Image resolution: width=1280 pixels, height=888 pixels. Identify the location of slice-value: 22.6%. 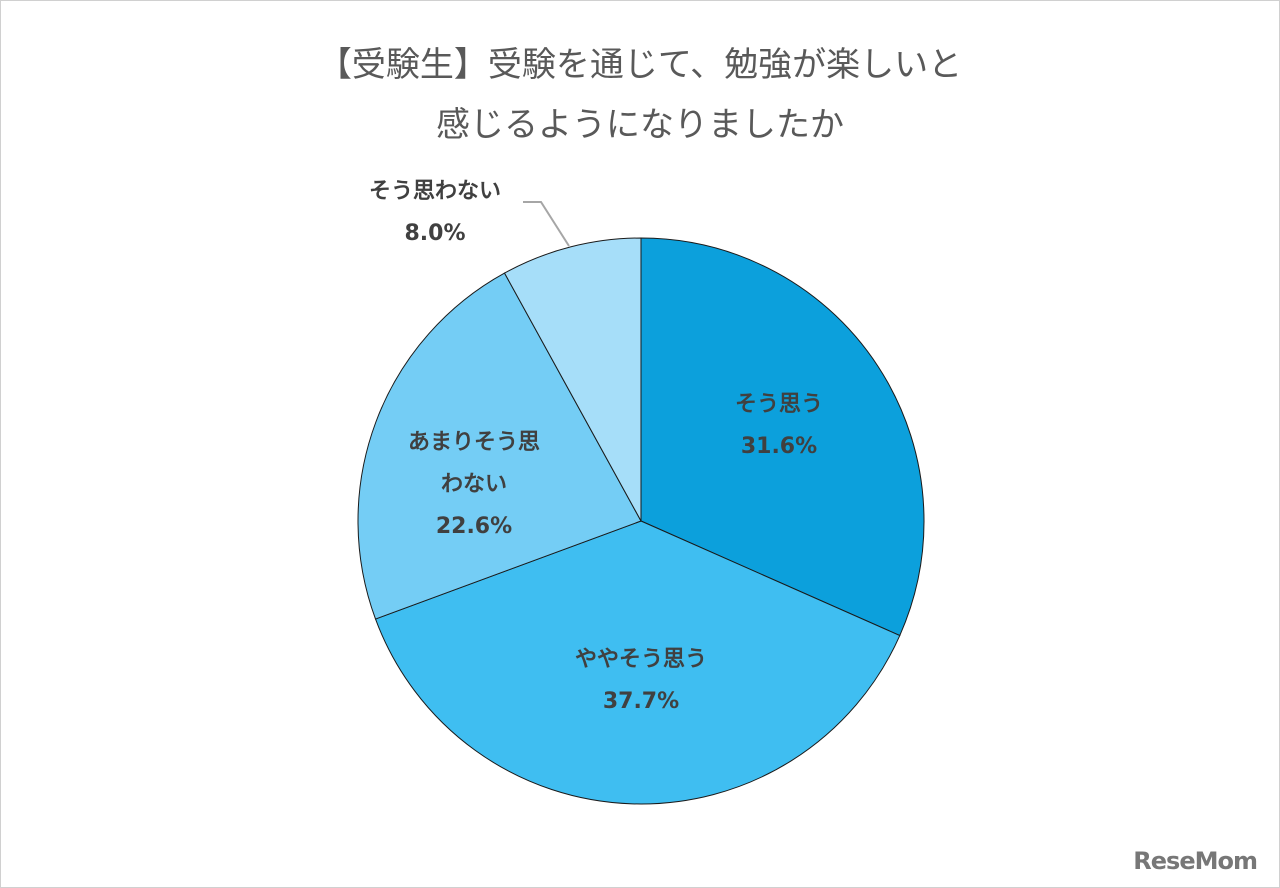
(474, 526).